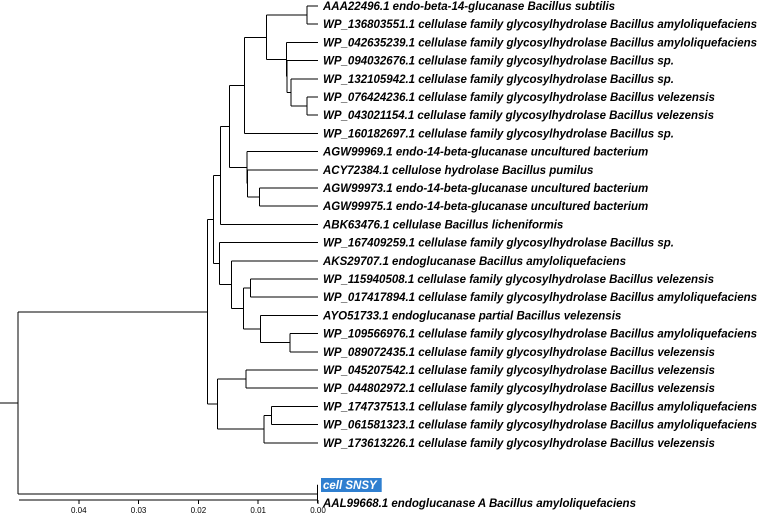  What do you see at coordinates (318, 510) in the screenshot?
I see `axis-tick-label: 0.00` at bounding box center [318, 510].